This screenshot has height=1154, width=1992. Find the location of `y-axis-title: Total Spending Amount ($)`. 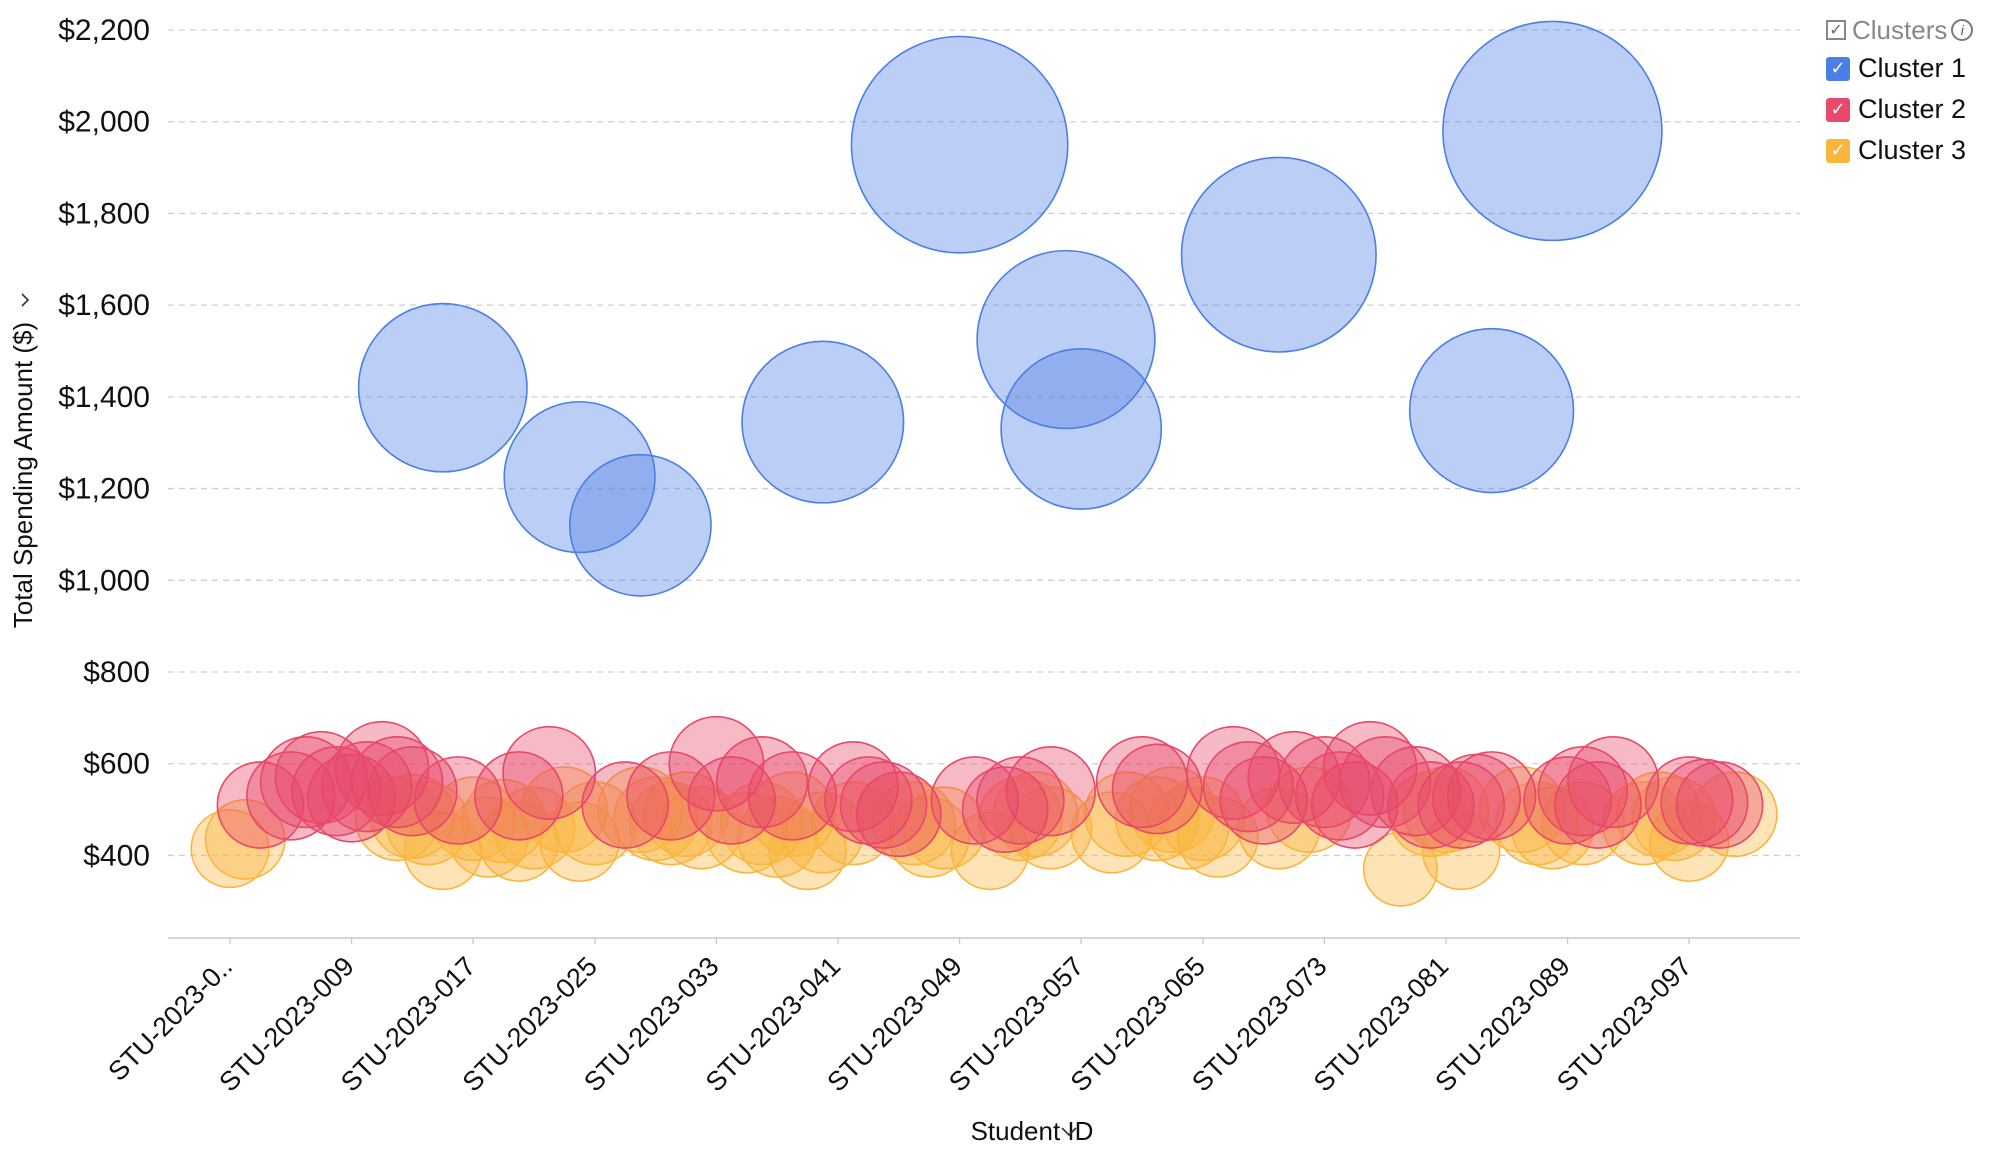

y-axis-title: Total Spending Amount ($) is located at coordinates (23, 475).